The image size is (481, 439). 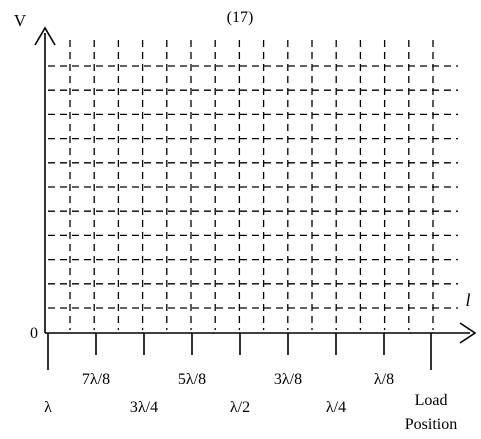 I want to click on x-axis-label: l, so click(x=467, y=300).